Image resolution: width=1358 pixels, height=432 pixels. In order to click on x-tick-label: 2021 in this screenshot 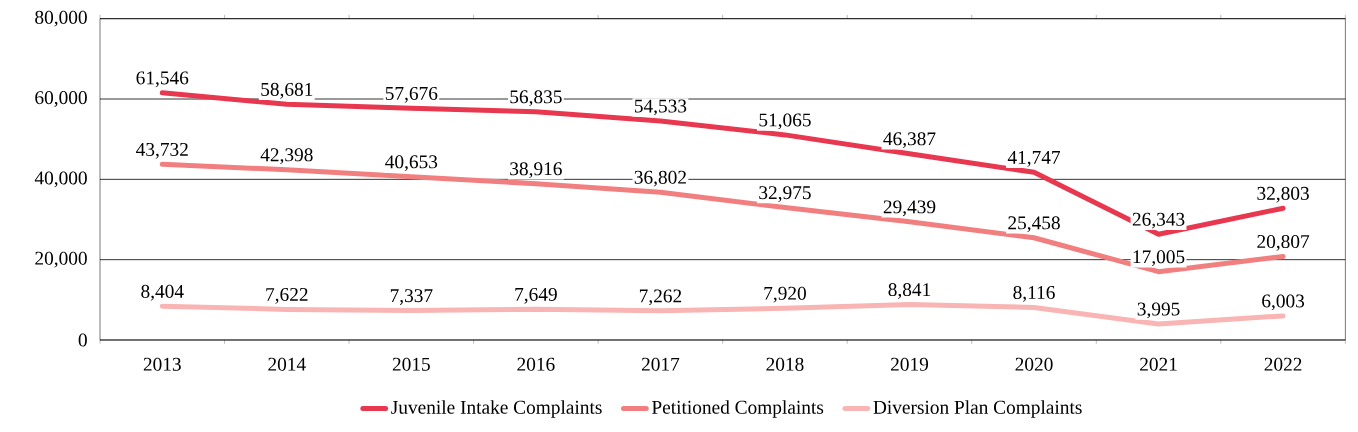, I will do `click(1158, 364)`.